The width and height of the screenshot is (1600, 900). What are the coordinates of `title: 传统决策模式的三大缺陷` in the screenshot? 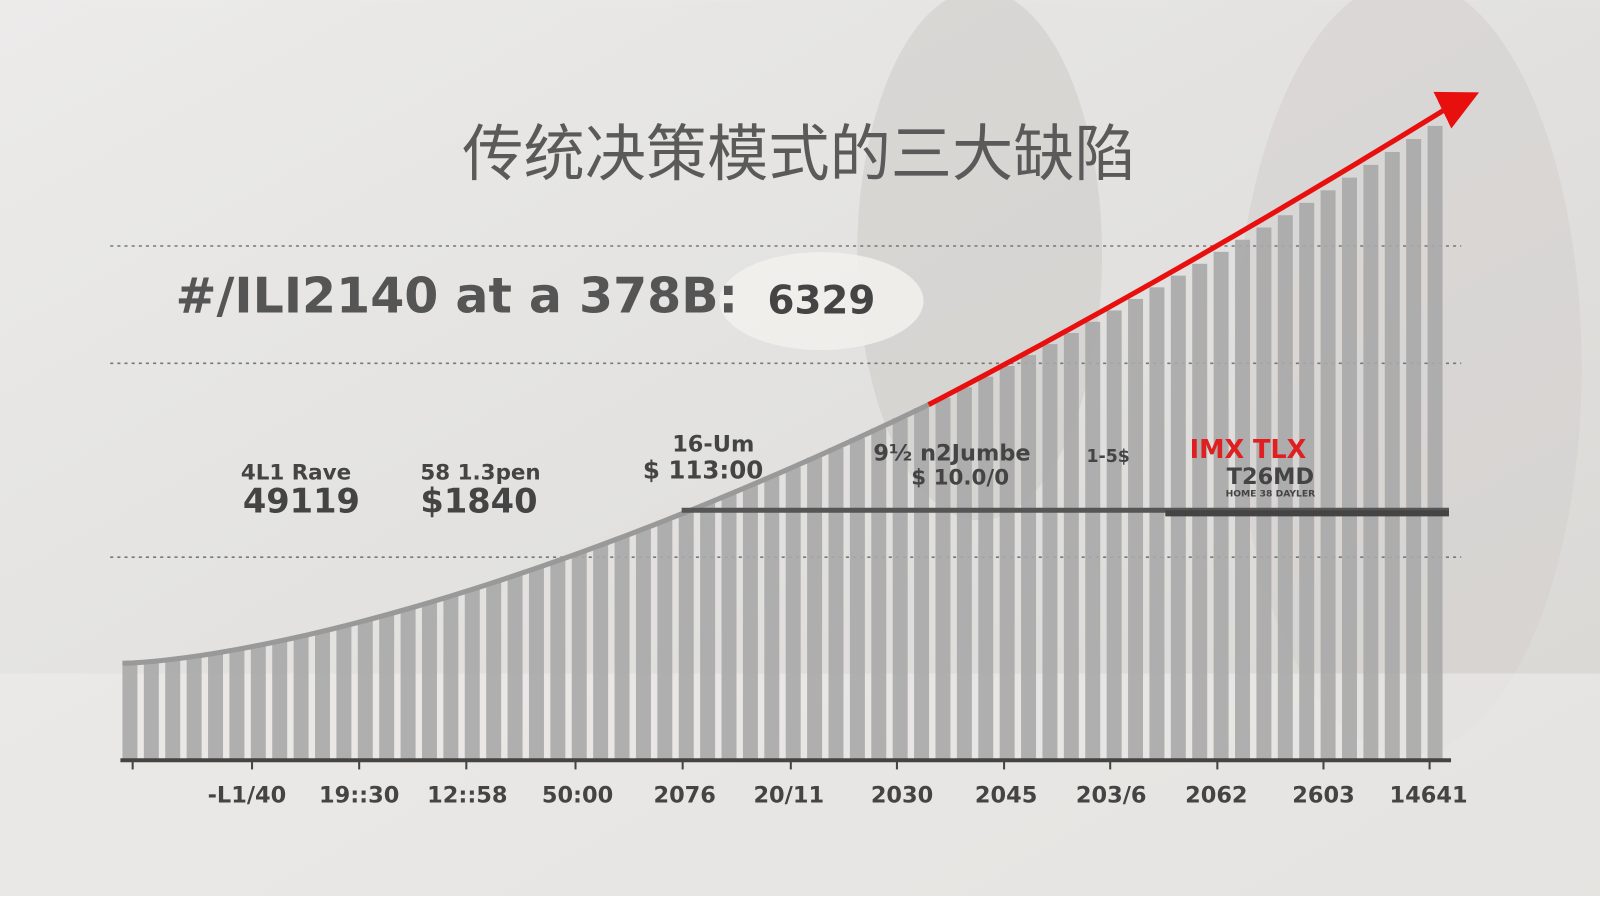 It's located at (798, 154).